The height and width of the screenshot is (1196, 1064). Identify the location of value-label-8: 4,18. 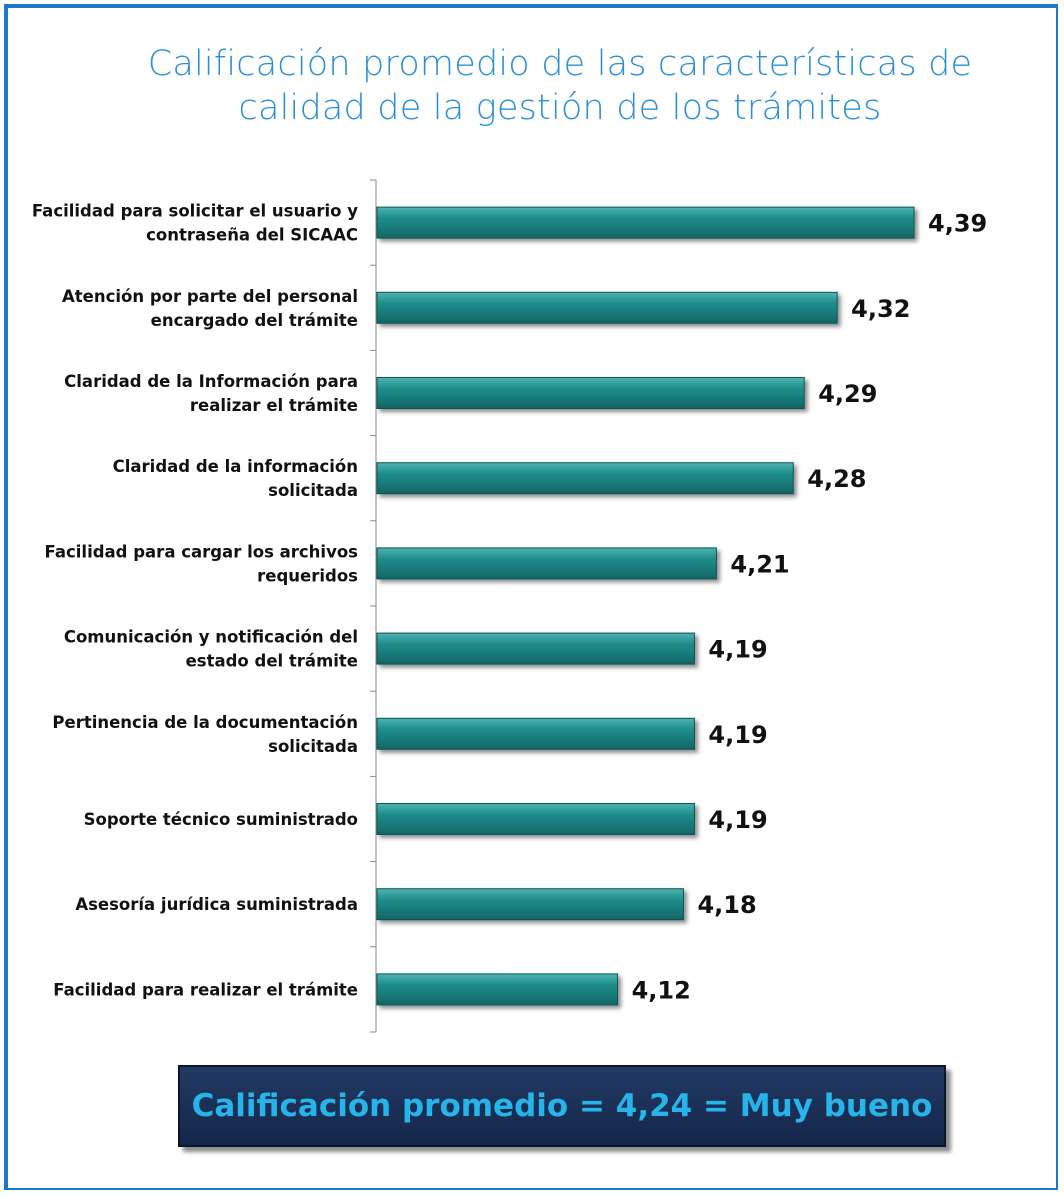
(726, 905).